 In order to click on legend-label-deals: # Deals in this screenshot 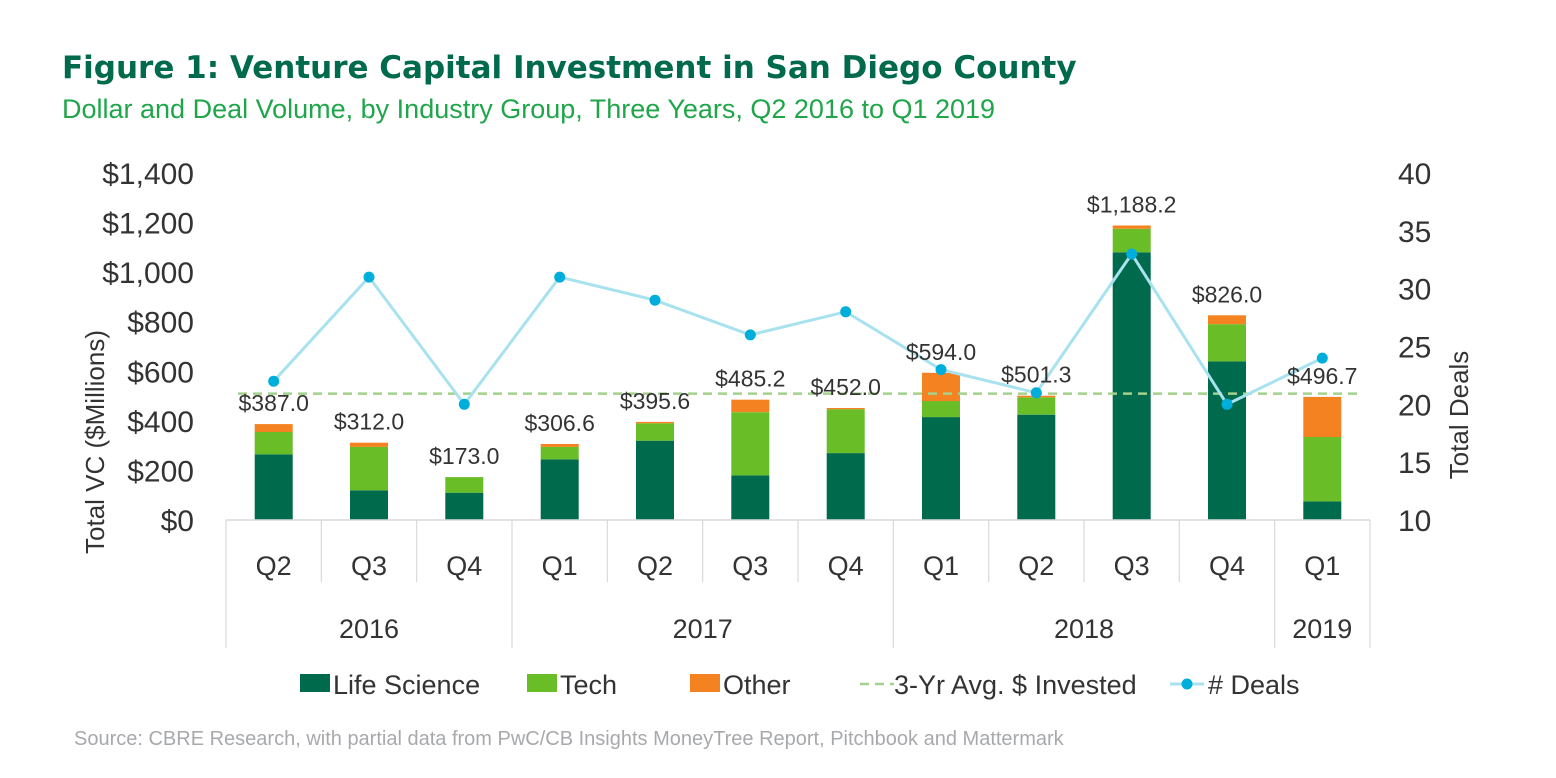, I will do `click(1254, 685)`.